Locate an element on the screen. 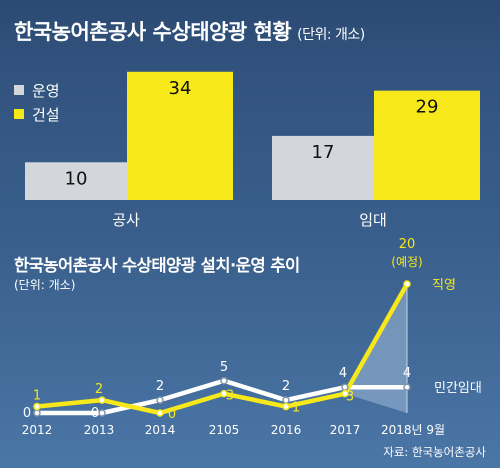 This screenshot has width=500, height=468. bar-value-label: 10 is located at coordinates (76, 178).